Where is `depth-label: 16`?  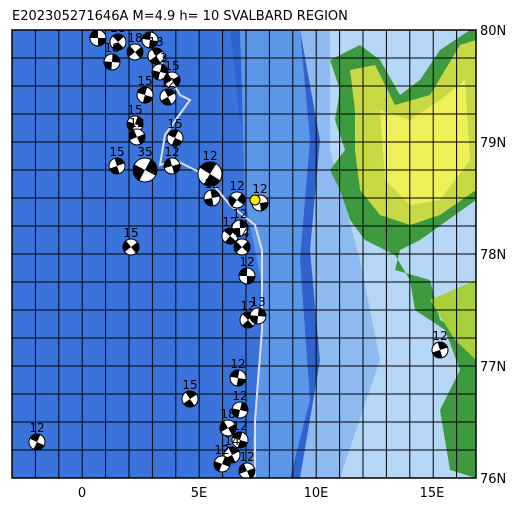
depth-label: 16 is located at coordinates (149, 26).